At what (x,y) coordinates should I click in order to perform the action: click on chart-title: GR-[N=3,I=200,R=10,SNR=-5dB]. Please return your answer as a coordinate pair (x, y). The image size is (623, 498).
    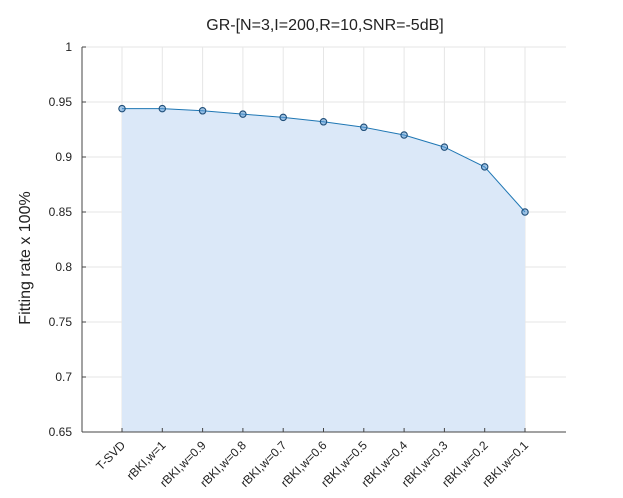
    Looking at the image, I should click on (324, 25).